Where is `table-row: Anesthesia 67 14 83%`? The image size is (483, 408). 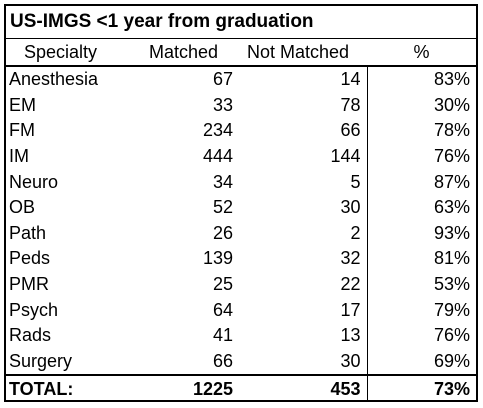
table-row: Anesthesia 67 14 83% is located at coordinates (241, 79).